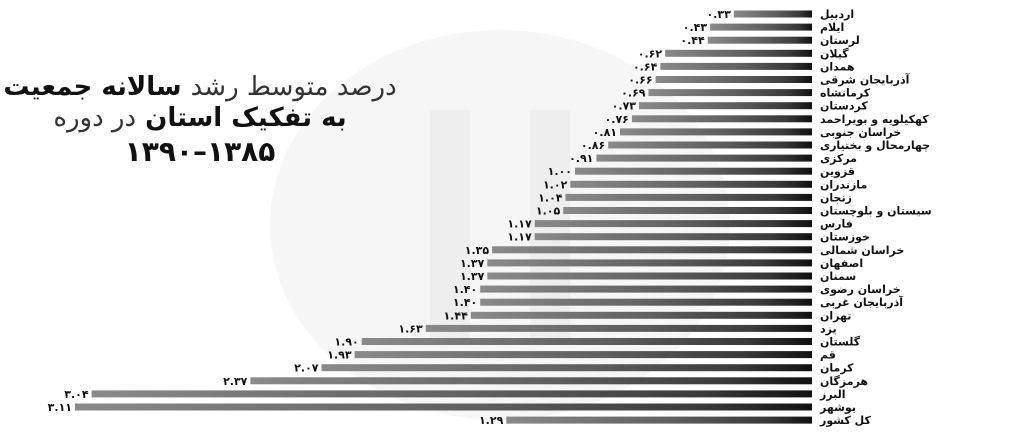 This screenshot has width=1011, height=435. What do you see at coordinates (865, 80) in the screenshot?
I see `category-label: آذربایجان شرقی` at bounding box center [865, 80].